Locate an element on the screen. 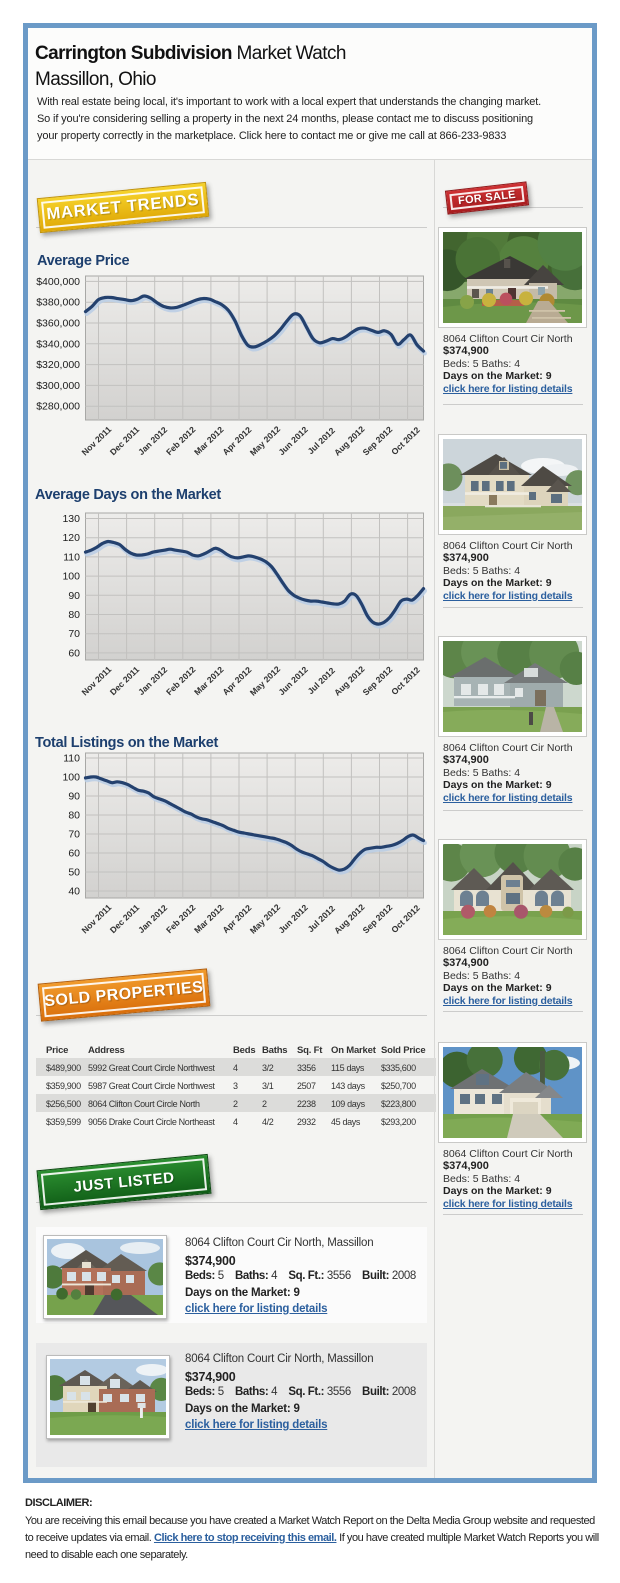 This screenshot has height=1583, width=620. svg-text: 130 is located at coordinates (71, 519).